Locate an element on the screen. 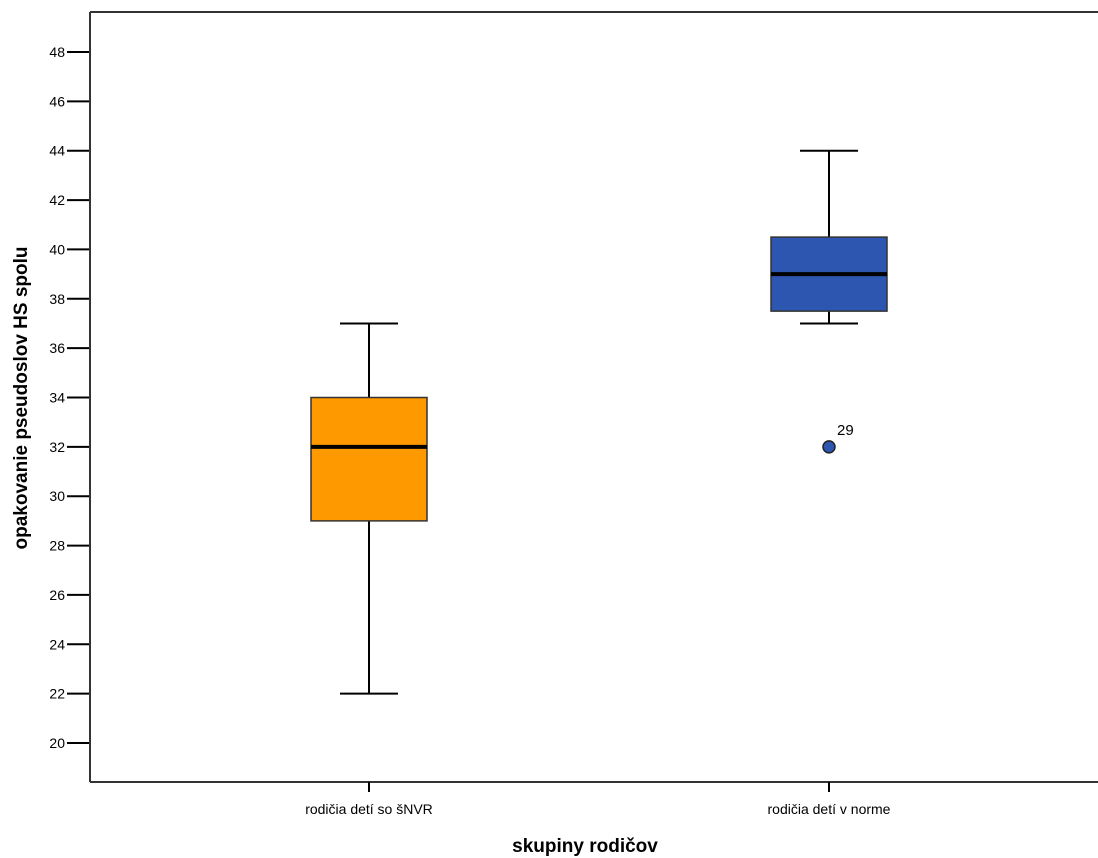 Image resolution: width=1098 pixels, height=858 pixels. x-tick-label: rodičia detí v norme is located at coordinates (829, 809).